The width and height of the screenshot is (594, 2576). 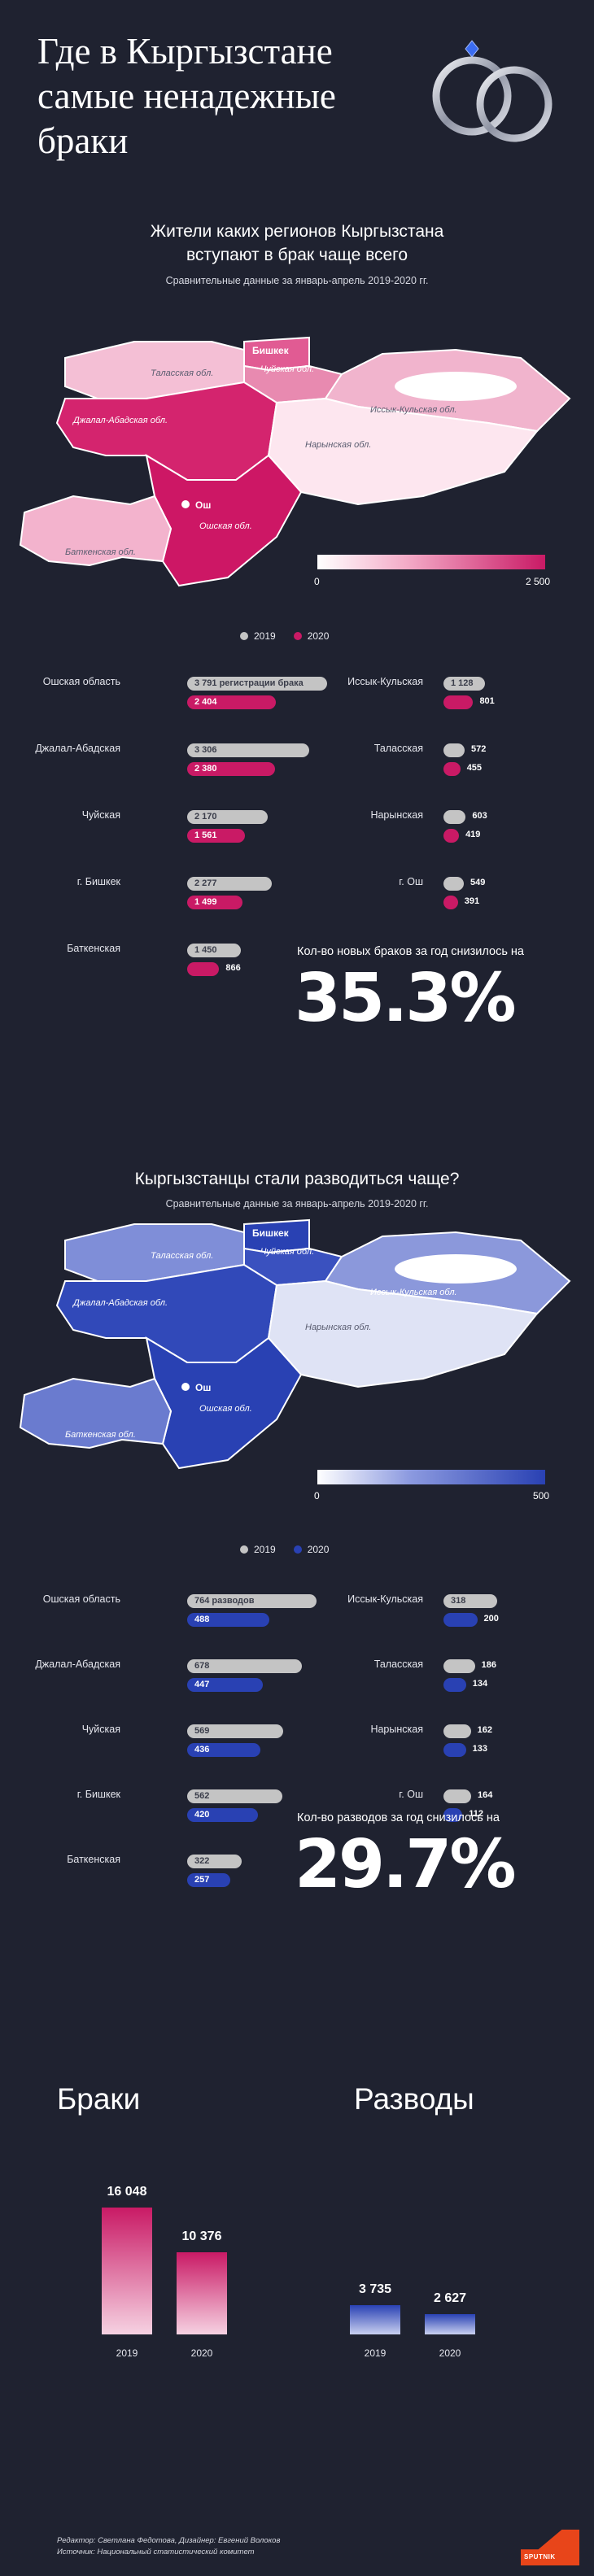 I want to click on totals-marriages-heading: Браки, so click(x=99, y=2099).